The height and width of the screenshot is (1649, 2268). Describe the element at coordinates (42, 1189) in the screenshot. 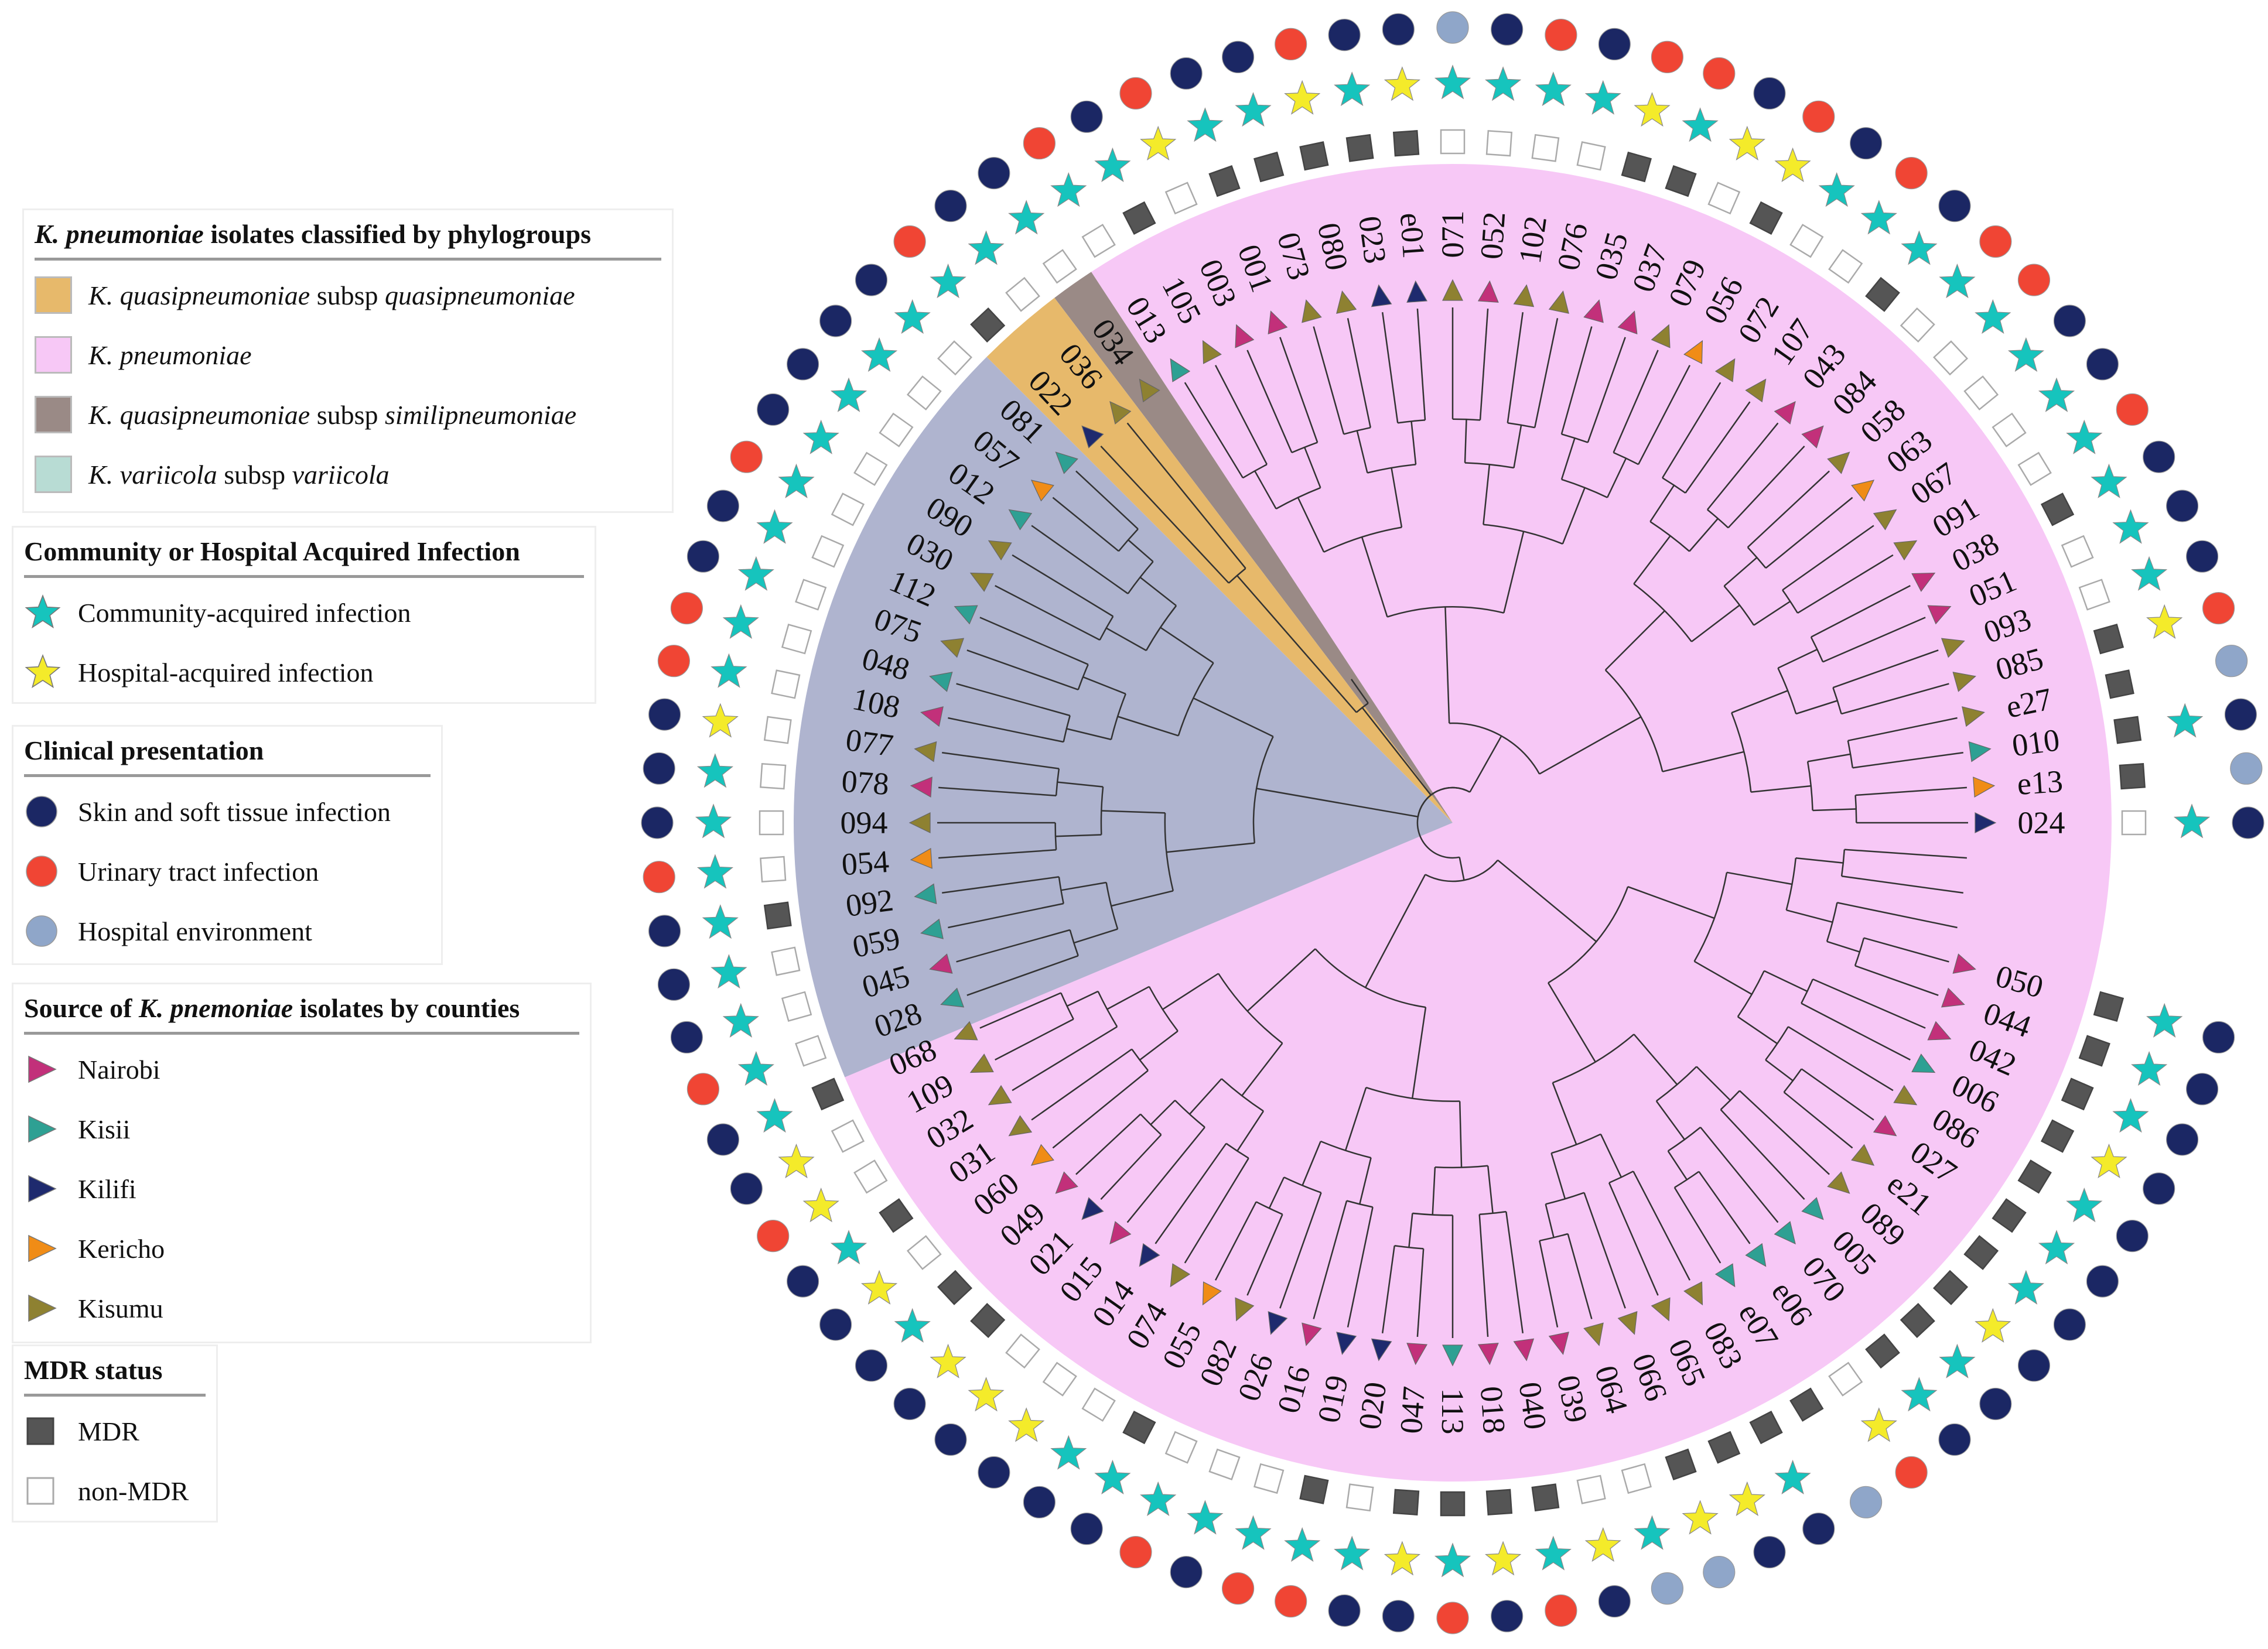

I see `county-kilifi-triangle-icon` at that location.